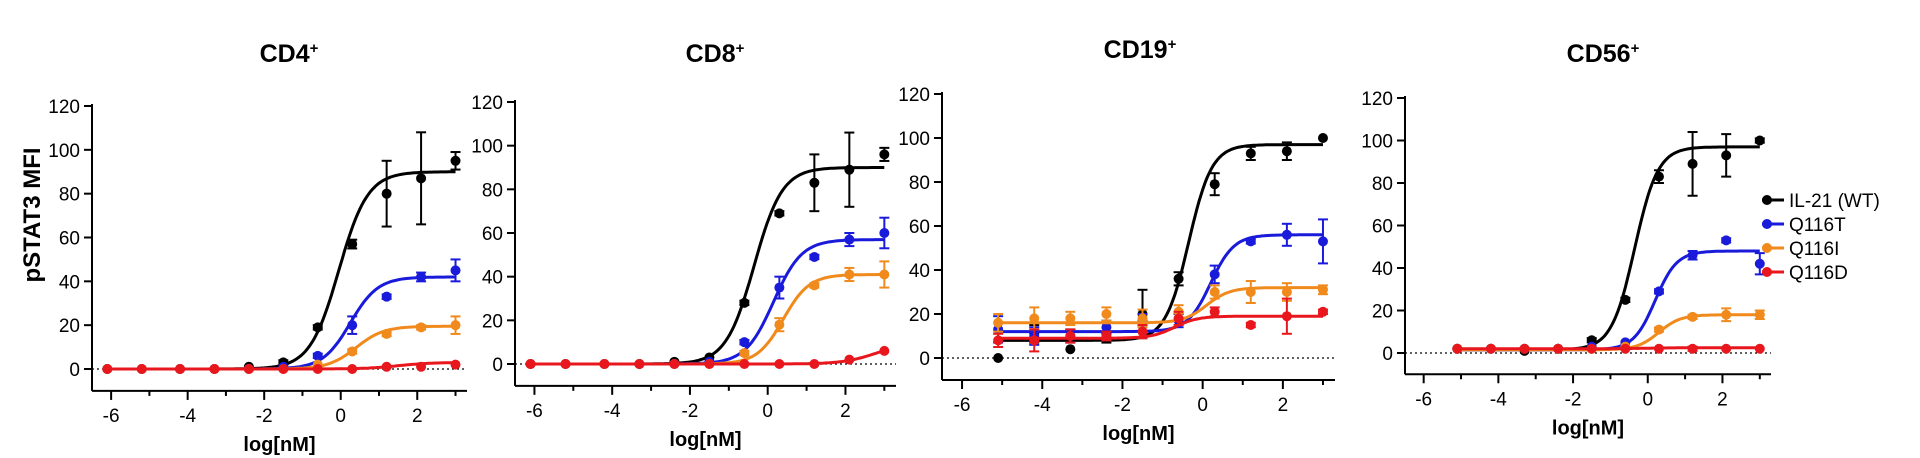 This screenshot has width=1920, height=458. I want to click on panel-title: CD19+, so click(1140, 50).